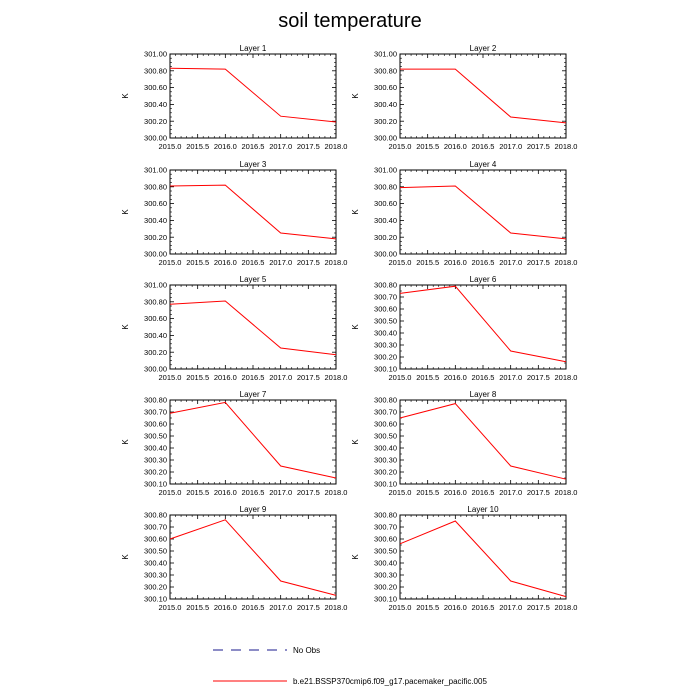  Describe the element at coordinates (155, 170) in the screenshot. I see `y-tick-label: 301.00` at that location.